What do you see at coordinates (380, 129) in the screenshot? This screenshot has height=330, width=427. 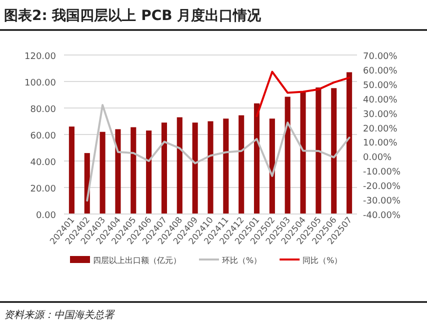 I see `y2-tick-label: 20.00%` at bounding box center [380, 129].